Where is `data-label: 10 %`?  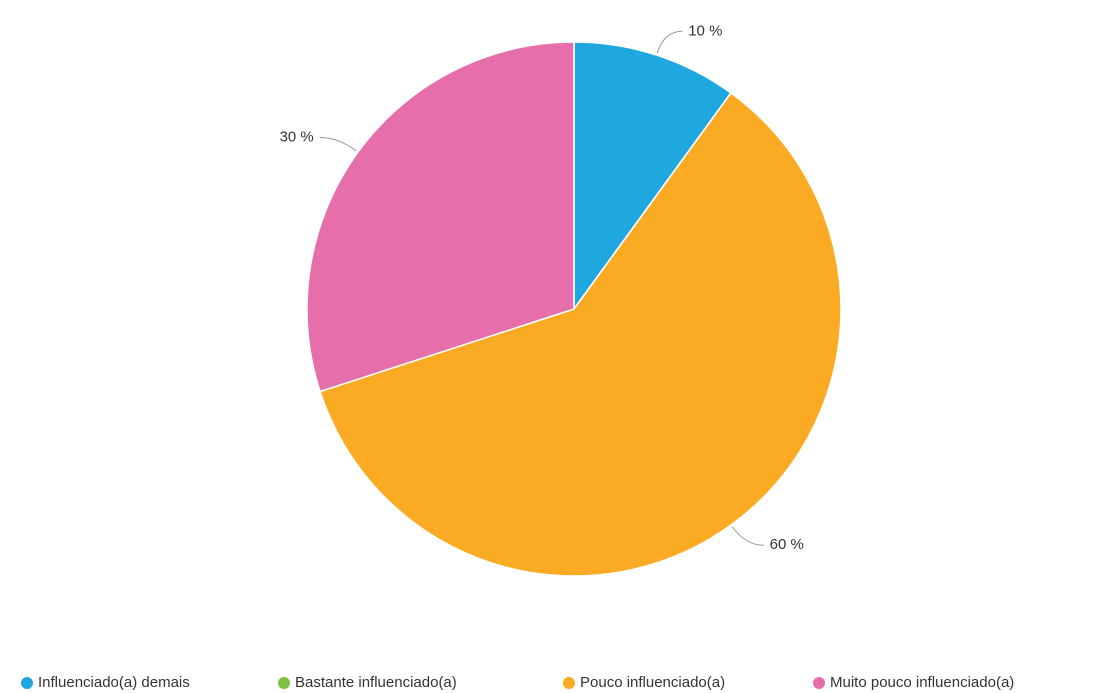
data-label: 10 % is located at coordinates (705, 30).